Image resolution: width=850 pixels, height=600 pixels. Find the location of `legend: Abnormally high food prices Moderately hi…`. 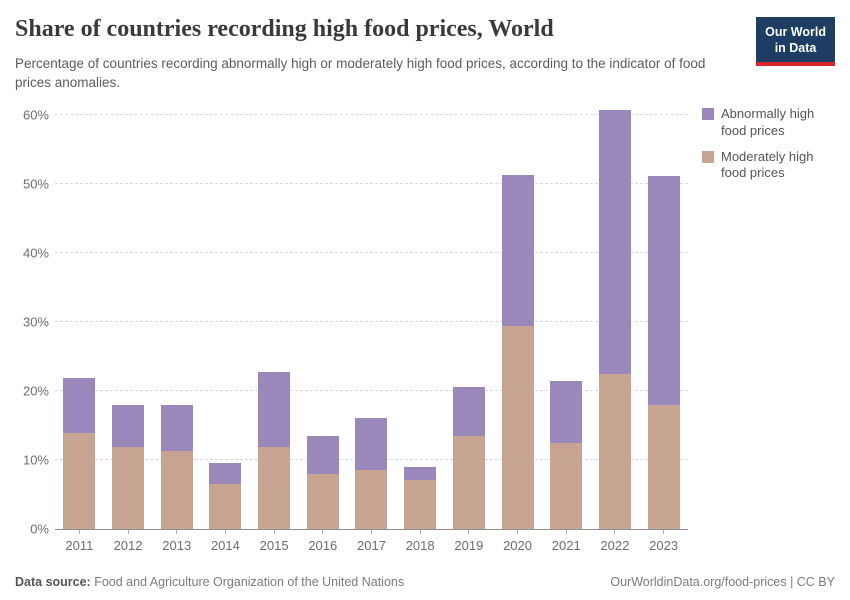

legend: Abnormally high food prices Moderately hi… is located at coordinates (761, 329).